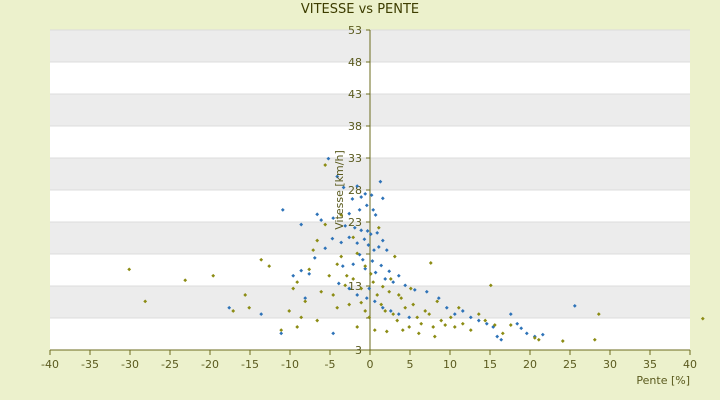  Describe the element at coordinates (650, 364) in the screenshot. I see `x-tick-label: 35` at that location.